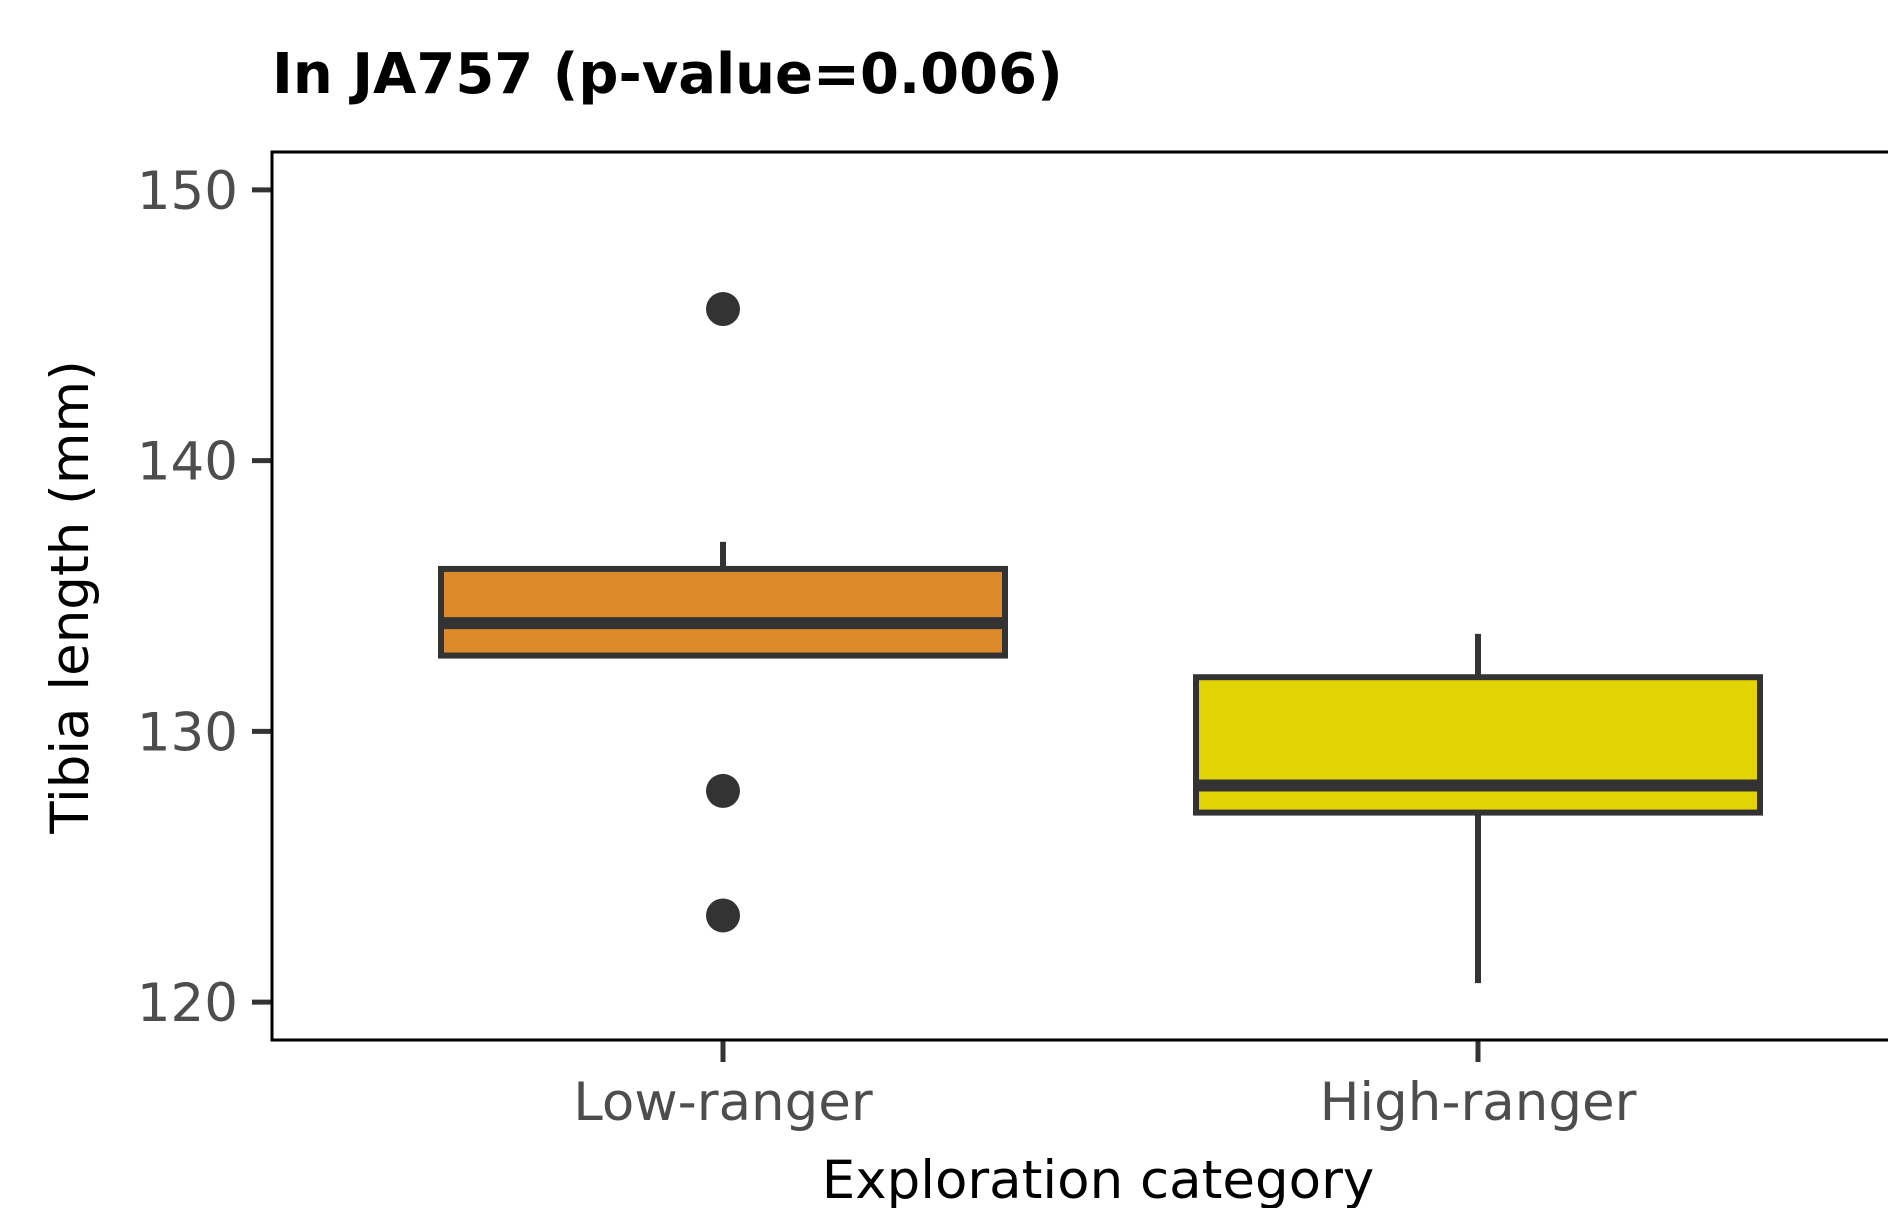 This screenshot has height=1208, width=1888. Describe the element at coordinates (187, 462) in the screenshot. I see `y-tick-label: 140` at that location.